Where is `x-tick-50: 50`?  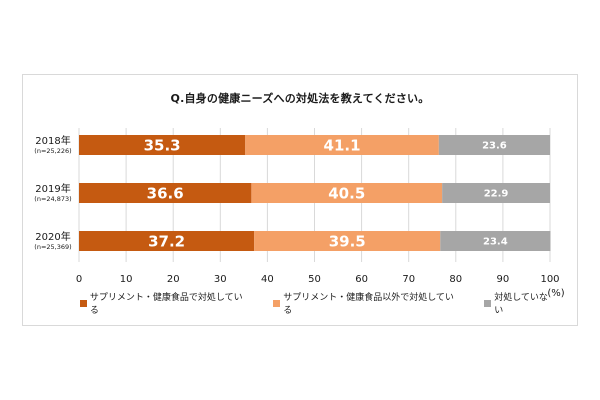
x-tick-50: 50 is located at coordinates (314, 279).